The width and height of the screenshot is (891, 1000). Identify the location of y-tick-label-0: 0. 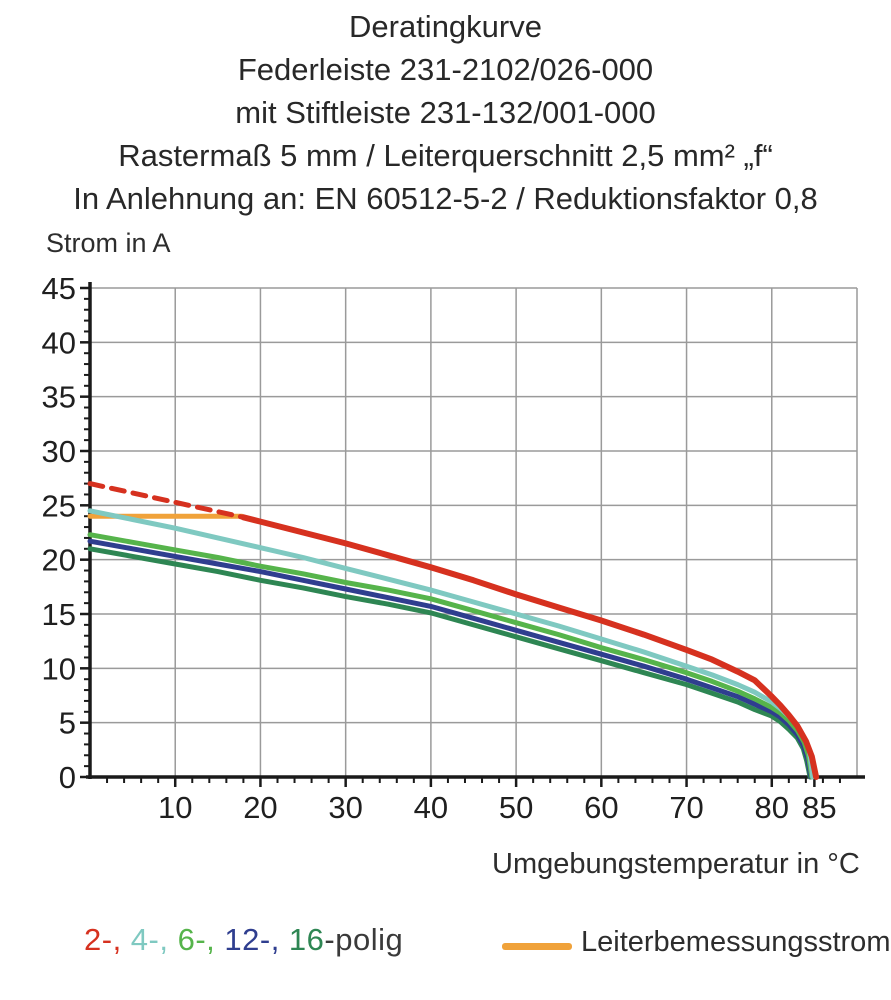
(67, 777).